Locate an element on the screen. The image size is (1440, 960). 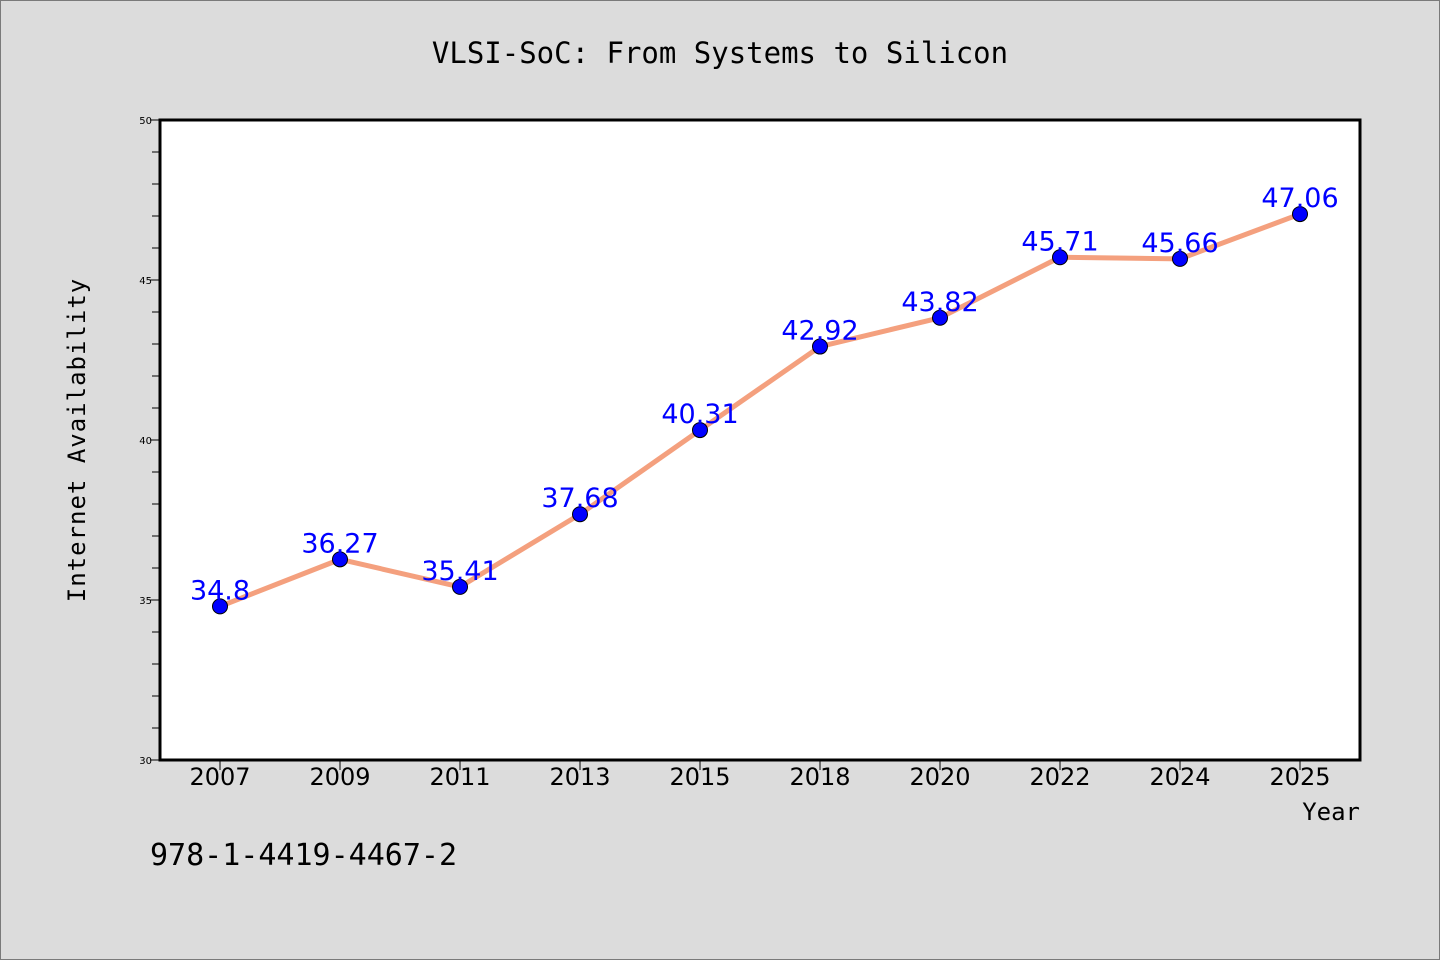
y-tick-label: 40 is located at coordinates (145, 441).